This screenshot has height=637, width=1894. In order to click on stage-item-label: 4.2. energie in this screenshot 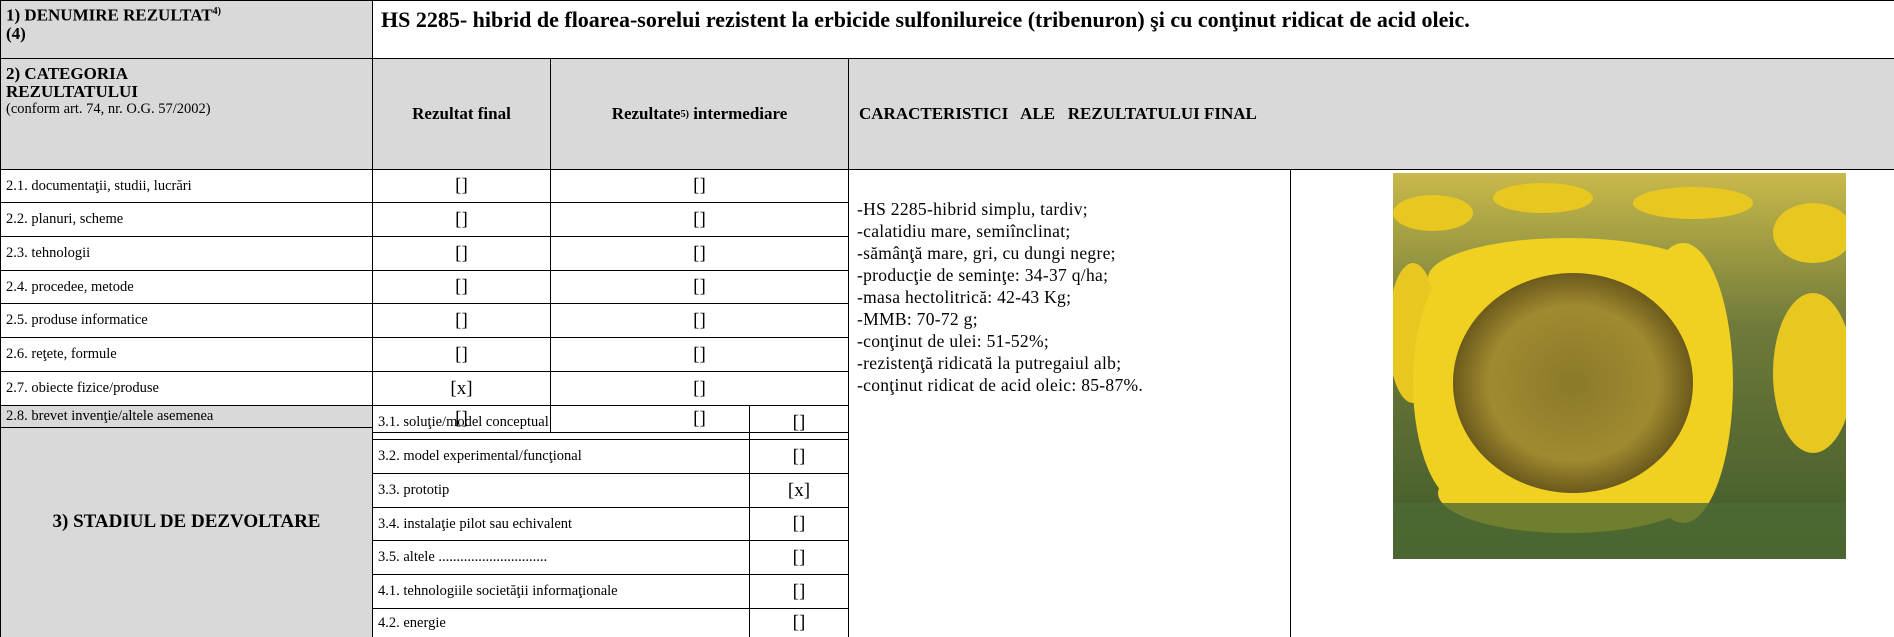, I will do `click(561, 623)`.